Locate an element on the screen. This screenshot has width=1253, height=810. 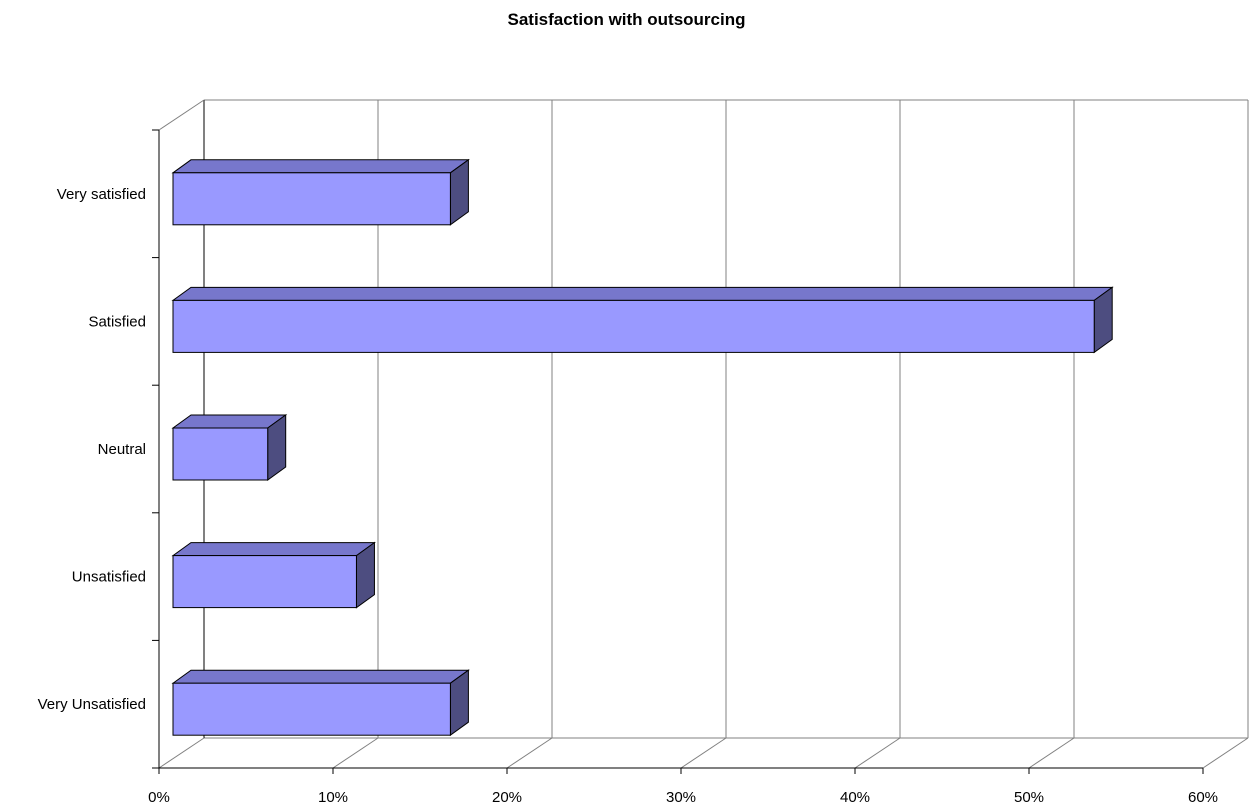
x-tick-label: 60% is located at coordinates (1203, 797).